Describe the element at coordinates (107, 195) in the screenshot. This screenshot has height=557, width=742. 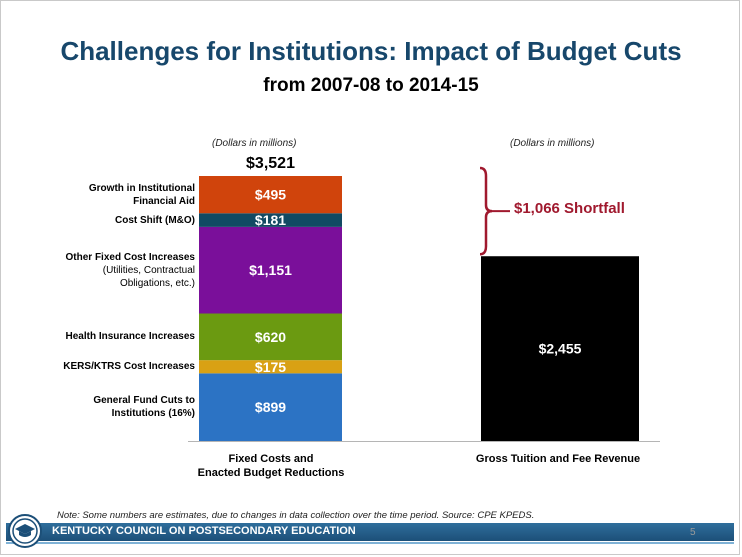
I see `segment-name-label: Growth in Institutional Financial Aid` at that location.